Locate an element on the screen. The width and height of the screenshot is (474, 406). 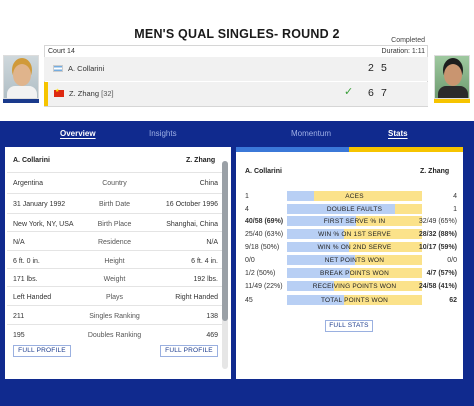
h2h-player2-value: Shanghai, China is located at coordinates (192, 224).